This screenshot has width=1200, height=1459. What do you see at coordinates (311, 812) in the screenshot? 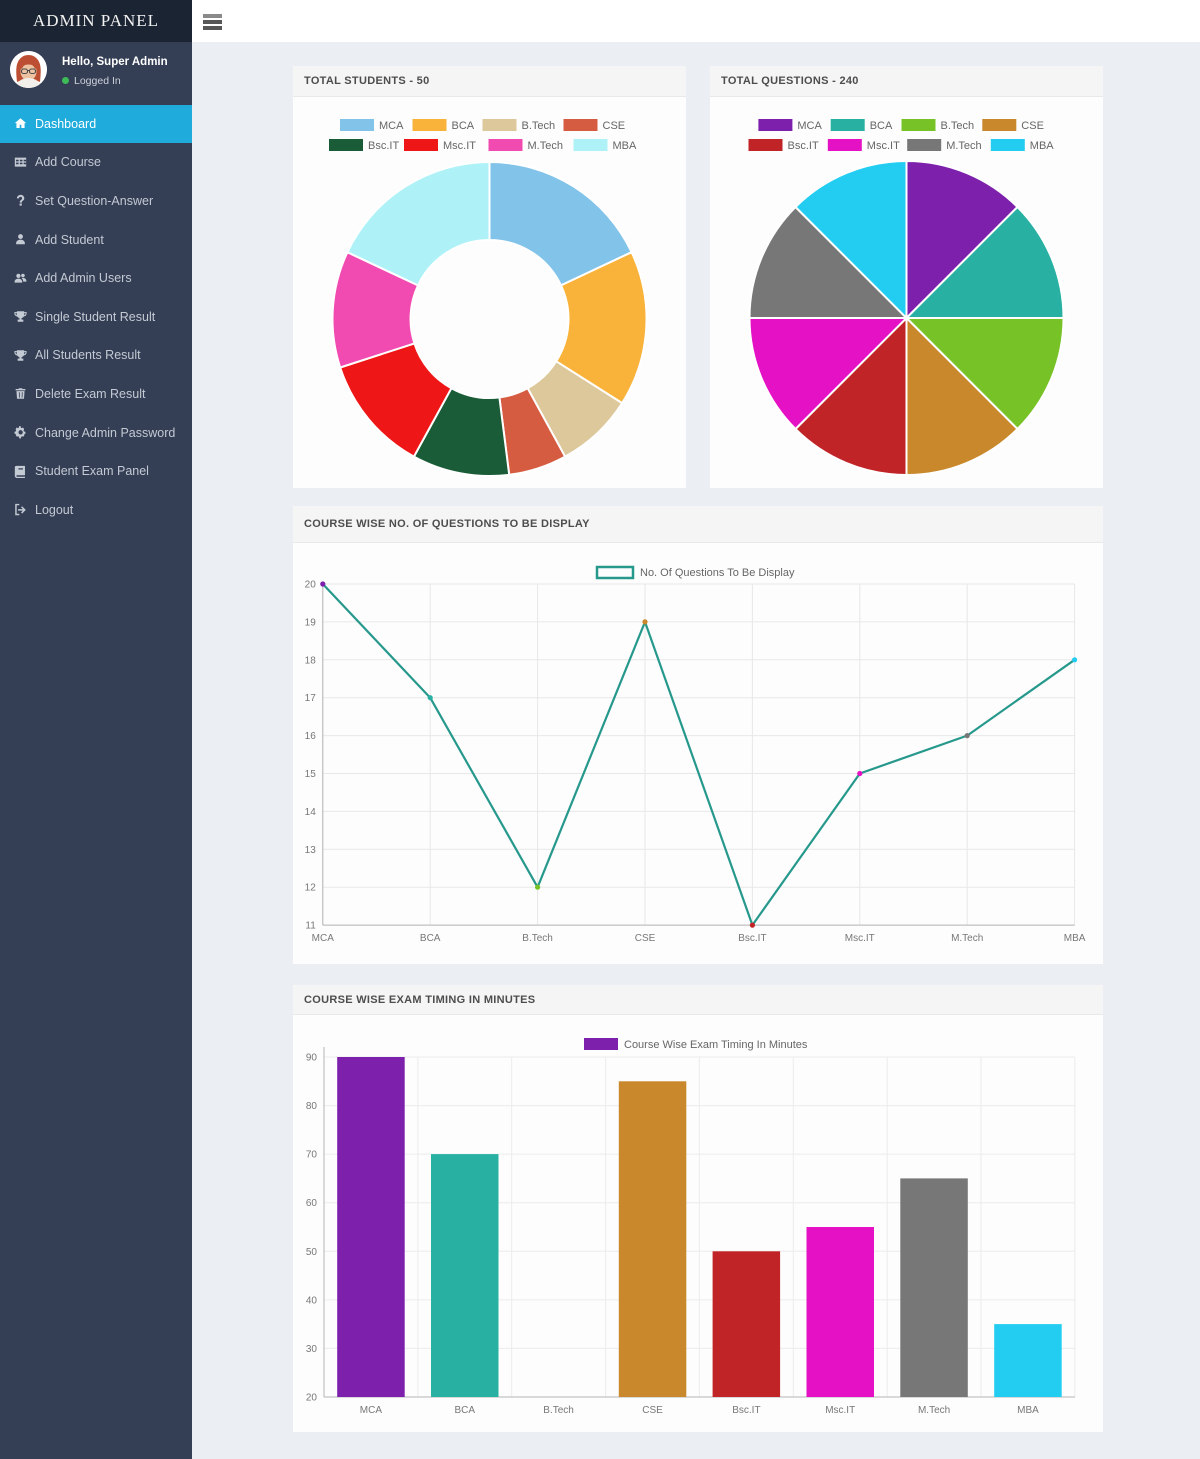
I see `svg-text: 14` at bounding box center [311, 812].